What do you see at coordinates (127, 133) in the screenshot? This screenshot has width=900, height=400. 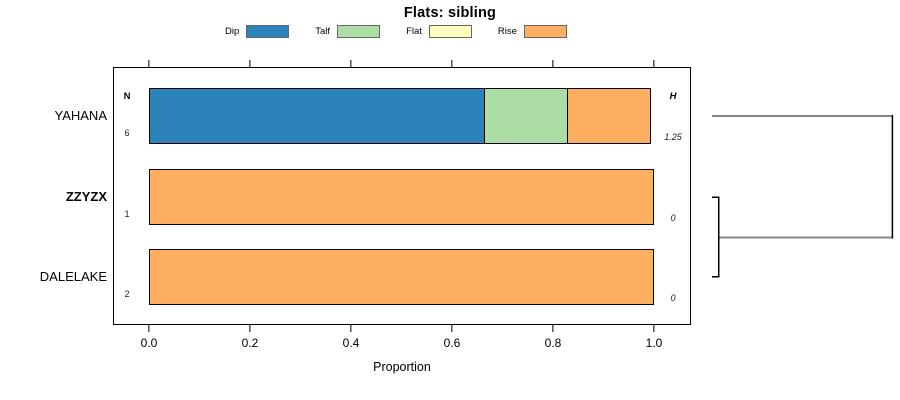 I see `n-value: 6` at bounding box center [127, 133].